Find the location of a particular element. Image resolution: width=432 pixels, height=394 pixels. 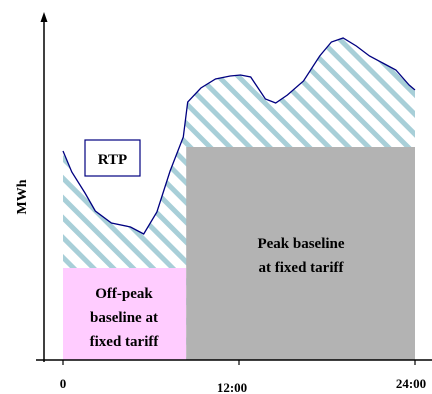

x-tick-label-24: 24:00 is located at coordinates (411, 383).